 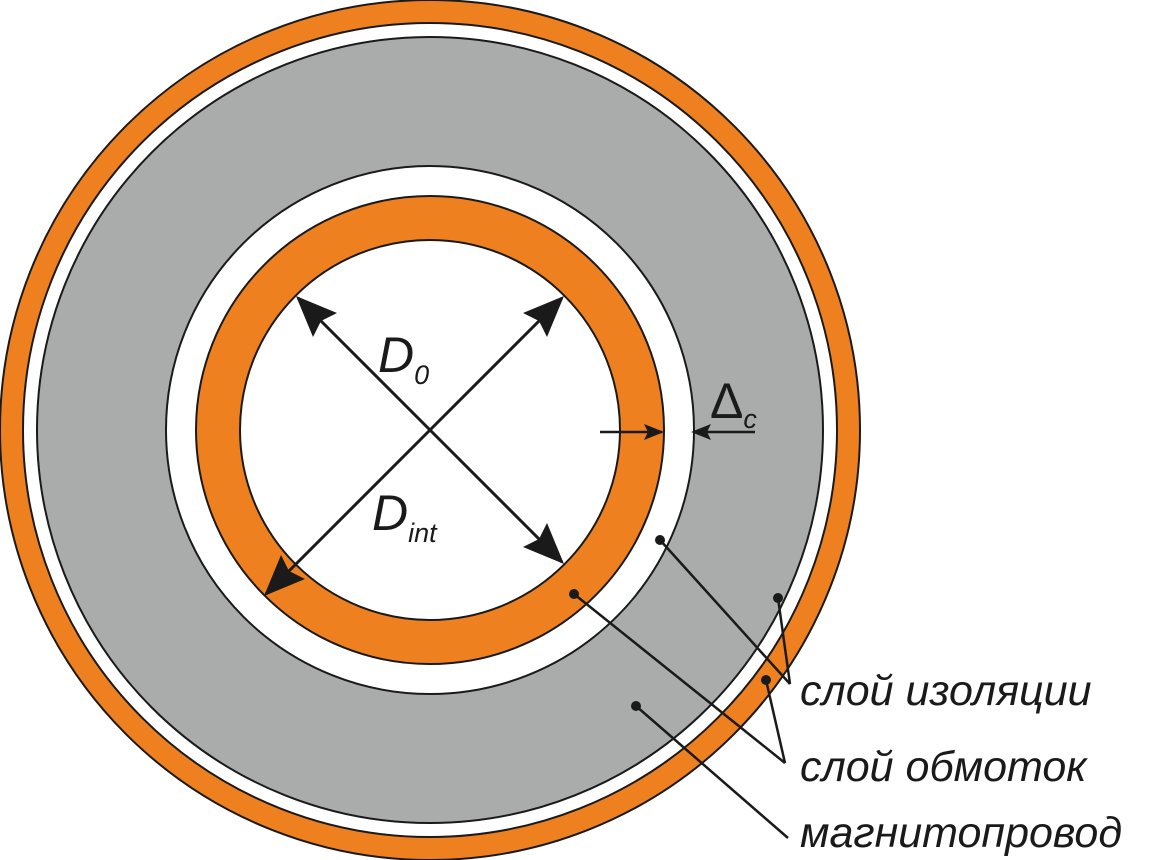 What do you see at coordinates (946, 691) in the screenshot?
I see `legend-insulation-label: слой изоляции` at bounding box center [946, 691].